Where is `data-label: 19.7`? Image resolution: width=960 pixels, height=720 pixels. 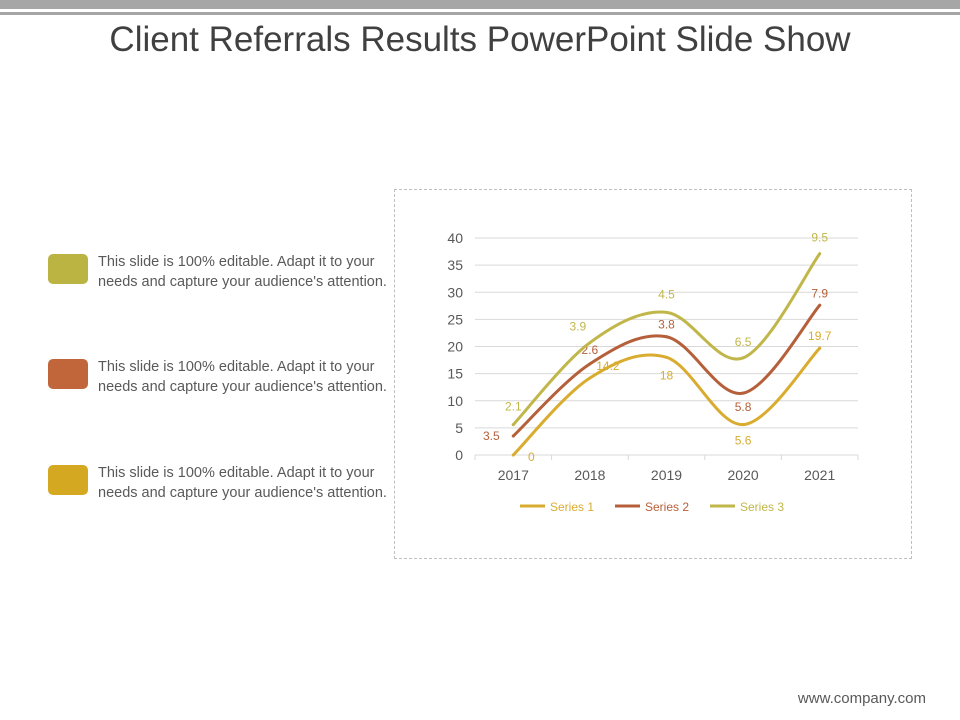
data-label: 19.7 is located at coordinates (820, 336).